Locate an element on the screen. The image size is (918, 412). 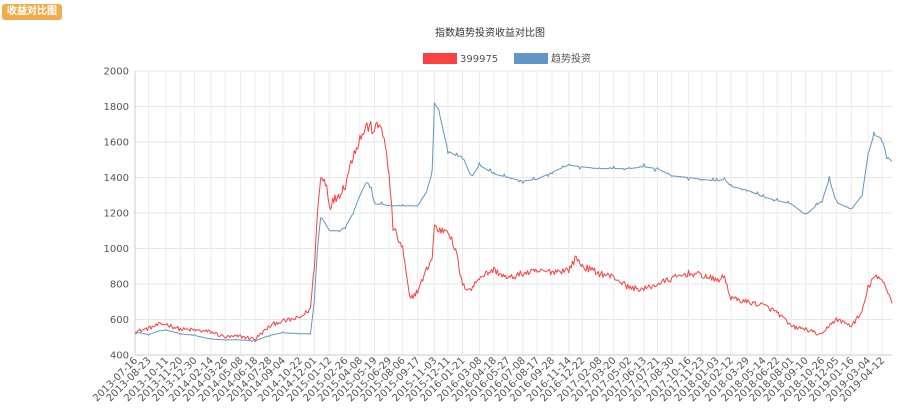
chart-title: 指数趋势投资收益对比图 is located at coordinates (490, 32).